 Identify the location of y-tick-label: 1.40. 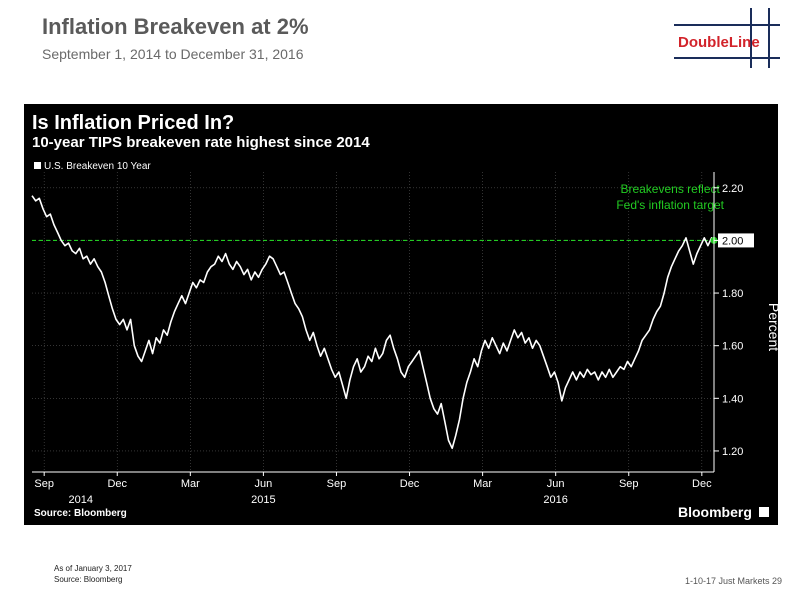
(732, 399).